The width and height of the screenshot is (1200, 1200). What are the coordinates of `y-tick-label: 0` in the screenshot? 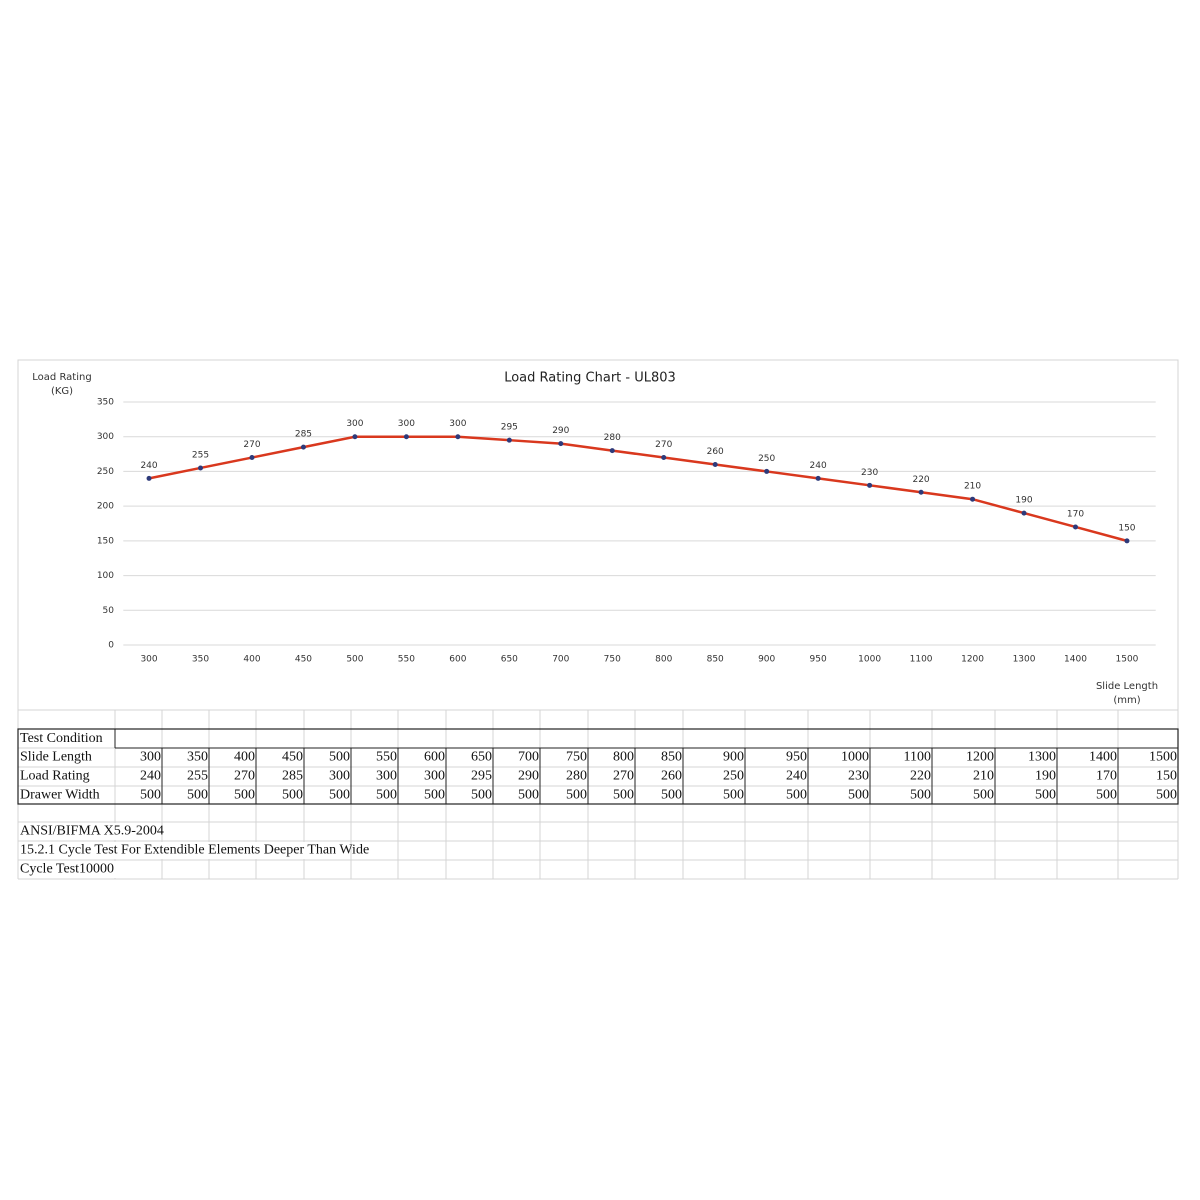 It's located at (111, 646).